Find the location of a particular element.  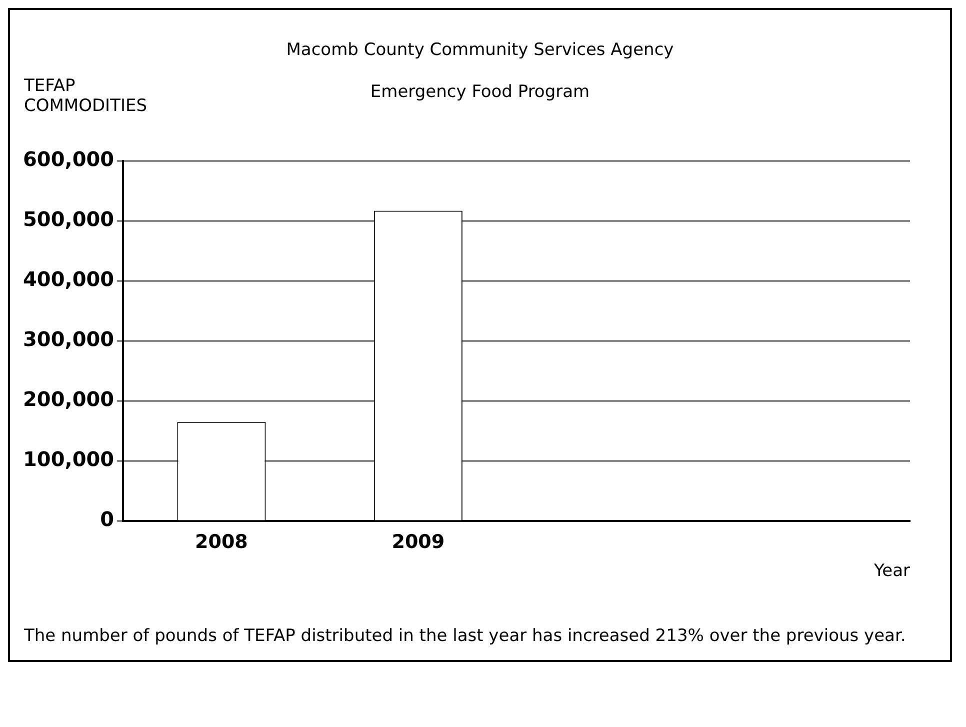

text: The number of pounds of TEFAP distributed in the last year has increased 213% over the previous year. is located at coordinates (465, 636).